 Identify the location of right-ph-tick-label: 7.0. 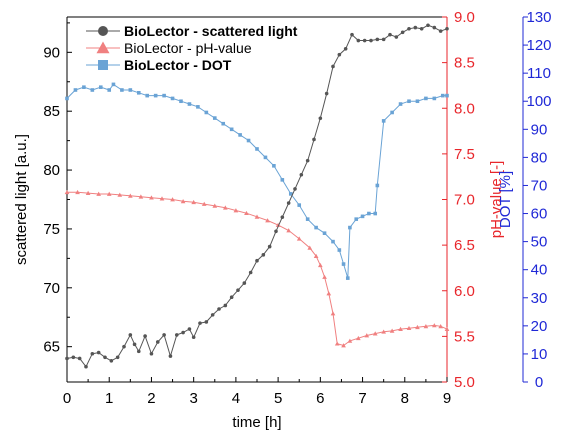
(464, 200).